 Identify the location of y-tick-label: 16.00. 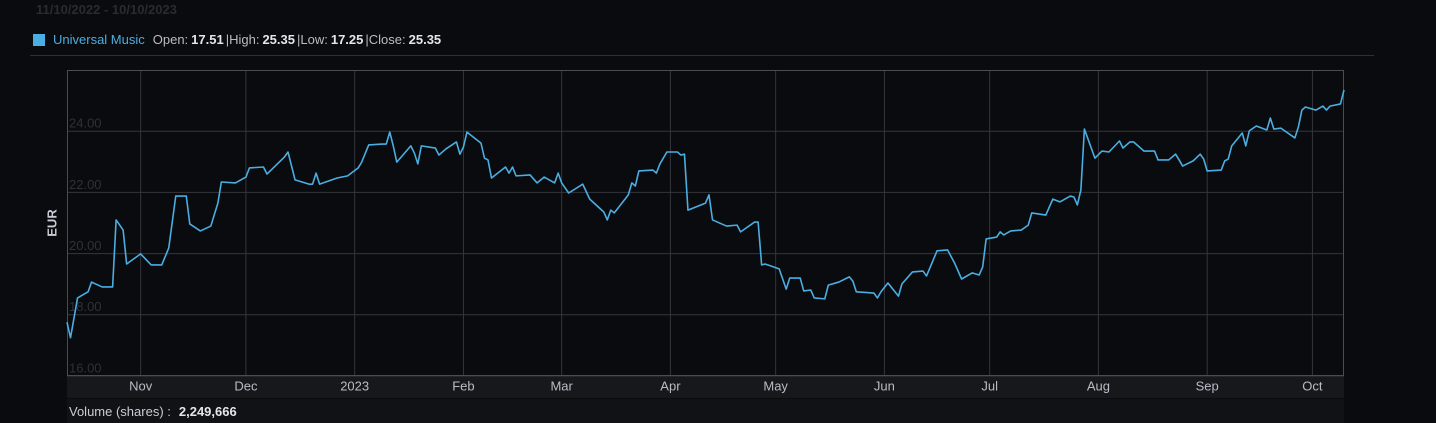
(85, 367).